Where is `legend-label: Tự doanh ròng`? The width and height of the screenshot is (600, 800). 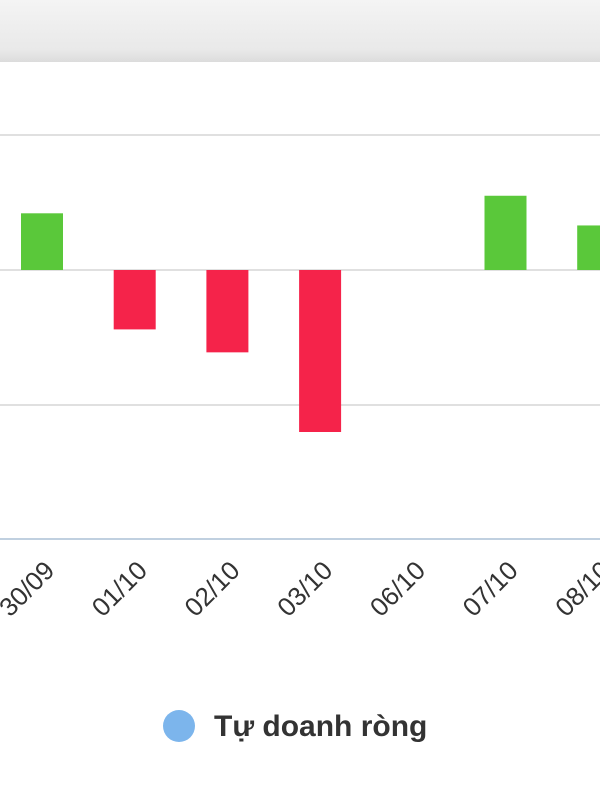 legend-label: Tự doanh ròng is located at coordinates (320, 726).